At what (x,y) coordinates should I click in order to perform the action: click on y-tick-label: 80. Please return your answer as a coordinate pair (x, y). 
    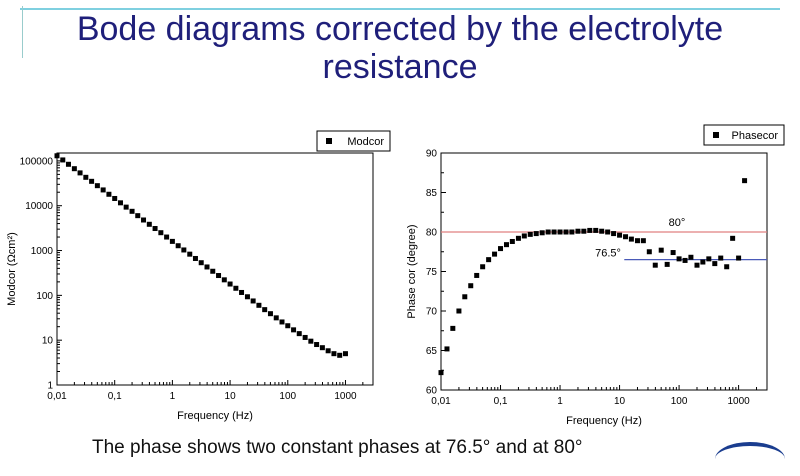
    Looking at the image, I should click on (432, 233).